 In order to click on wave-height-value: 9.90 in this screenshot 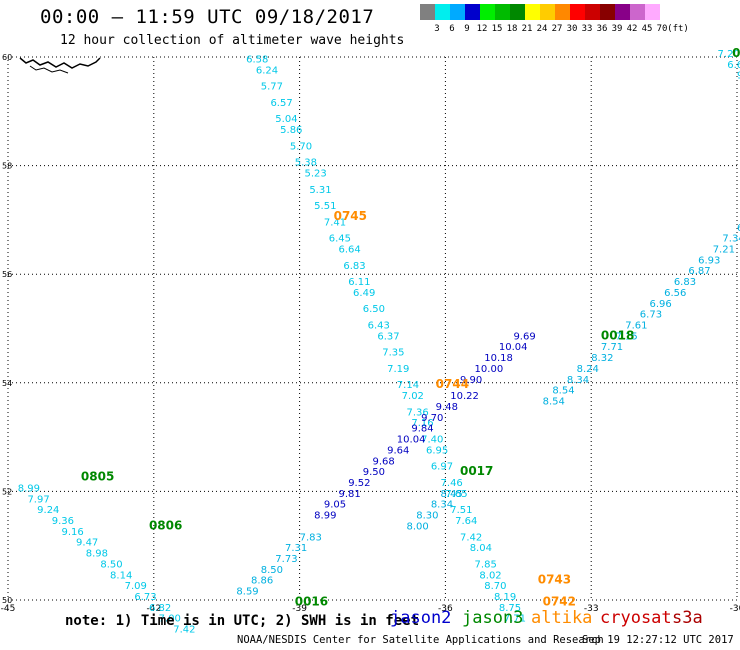, I will do `click(471, 380)`.